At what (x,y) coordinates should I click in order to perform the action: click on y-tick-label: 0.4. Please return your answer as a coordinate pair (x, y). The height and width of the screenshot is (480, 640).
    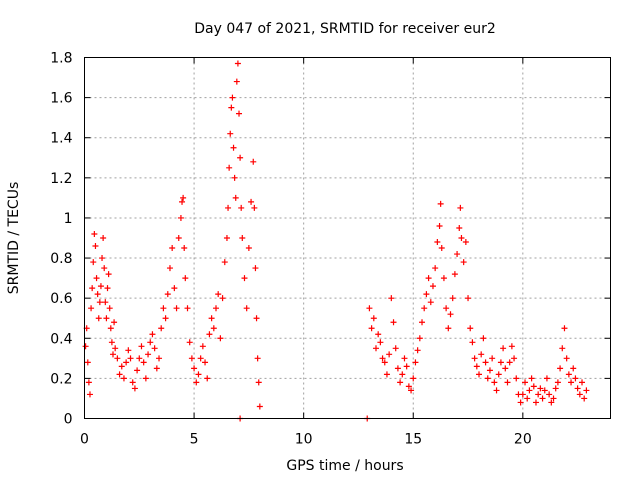
    Looking at the image, I should click on (61, 339).